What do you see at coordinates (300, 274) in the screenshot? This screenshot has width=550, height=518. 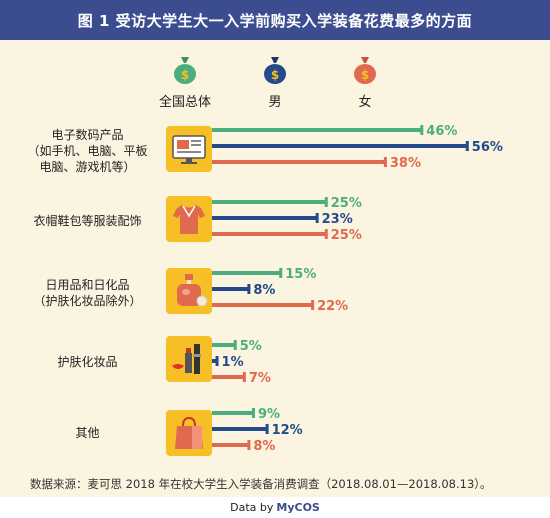 I see `data-label: 15%` at bounding box center [300, 274].